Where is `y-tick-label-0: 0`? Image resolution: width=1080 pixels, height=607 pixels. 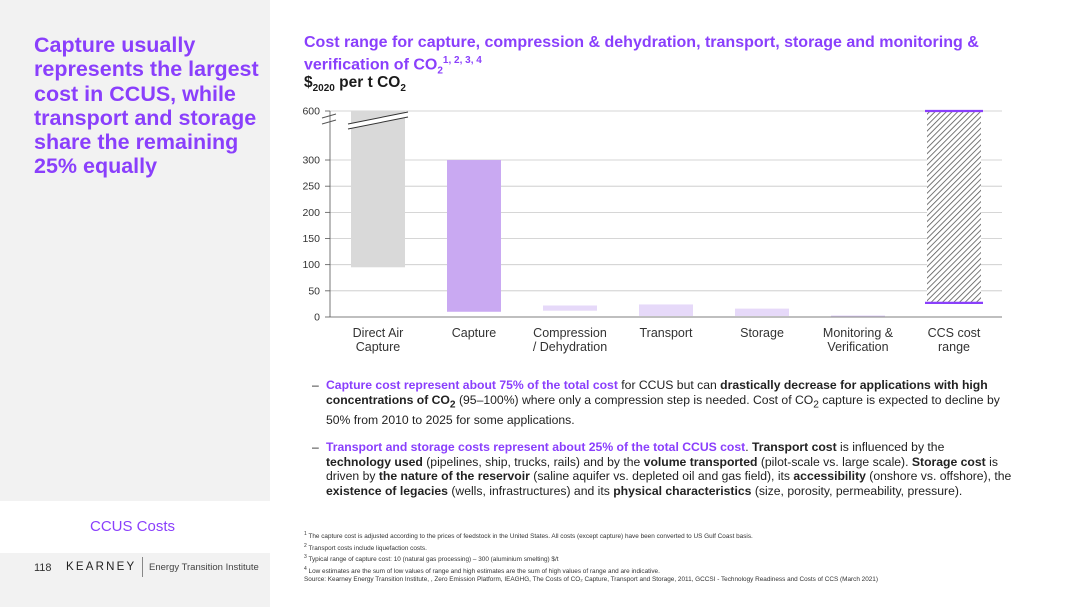 y-tick-label-0: 0 is located at coordinates (317, 318).